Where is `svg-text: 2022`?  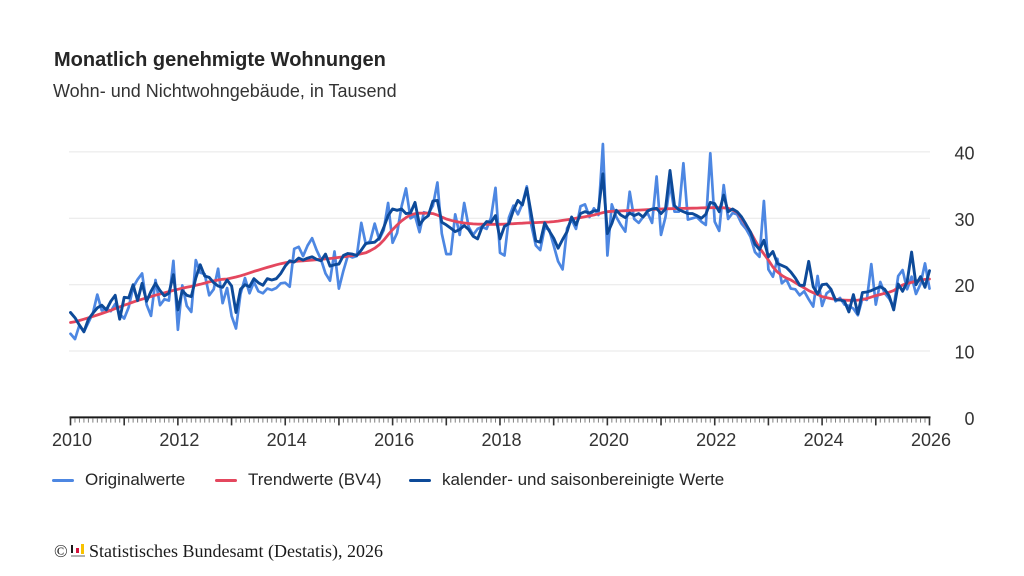 svg-text: 2022 is located at coordinates (716, 440).